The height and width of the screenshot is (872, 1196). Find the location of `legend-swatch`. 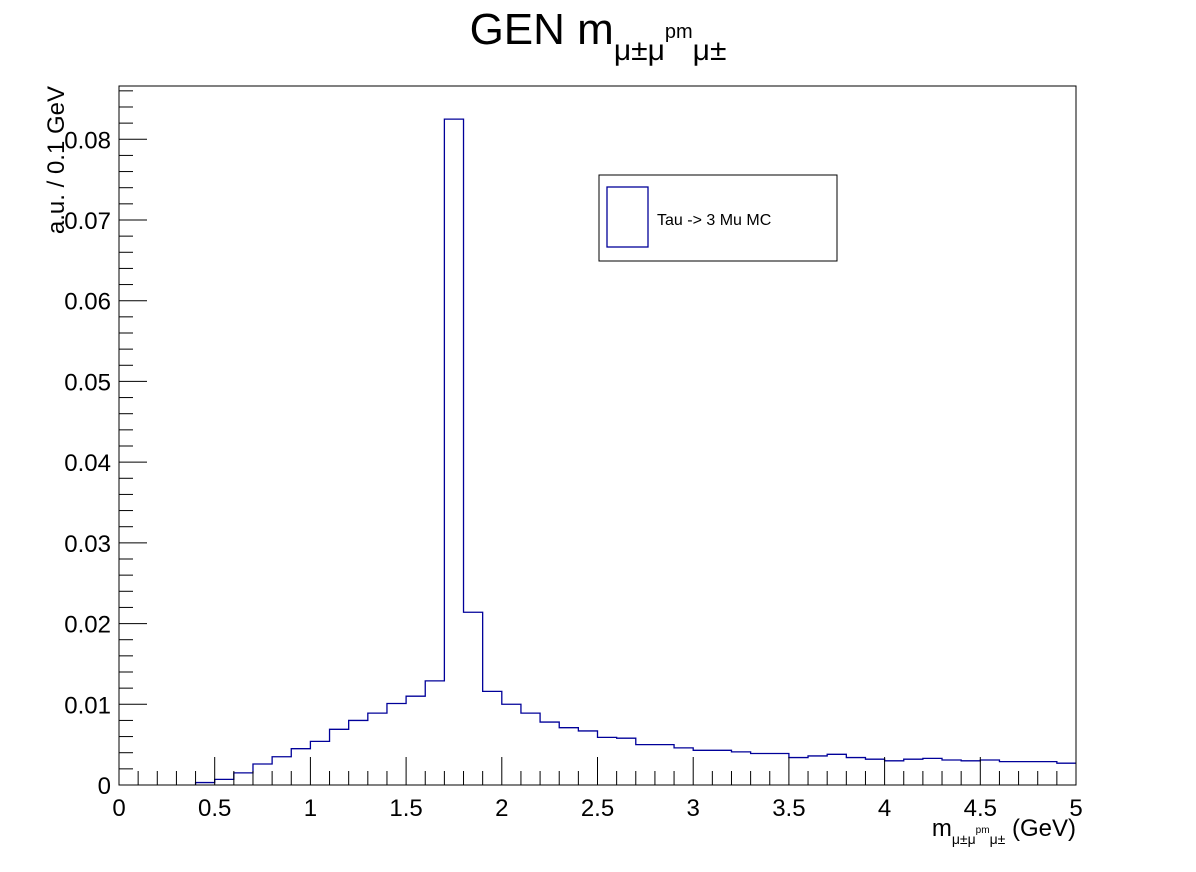

legend-swatch is located at coordinates (627, 217).